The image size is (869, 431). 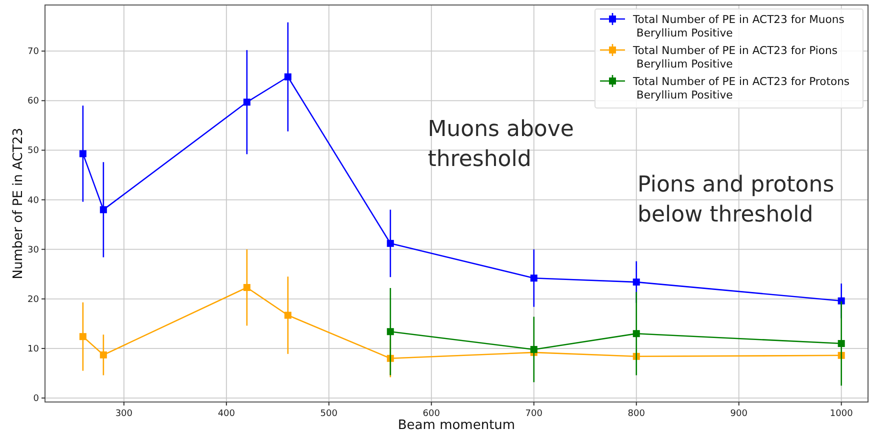 What do you see at coordinates (457, 424) in the screenshot?
I see `x-axis-title: Beam momentum` at bounding box center [457, 424].